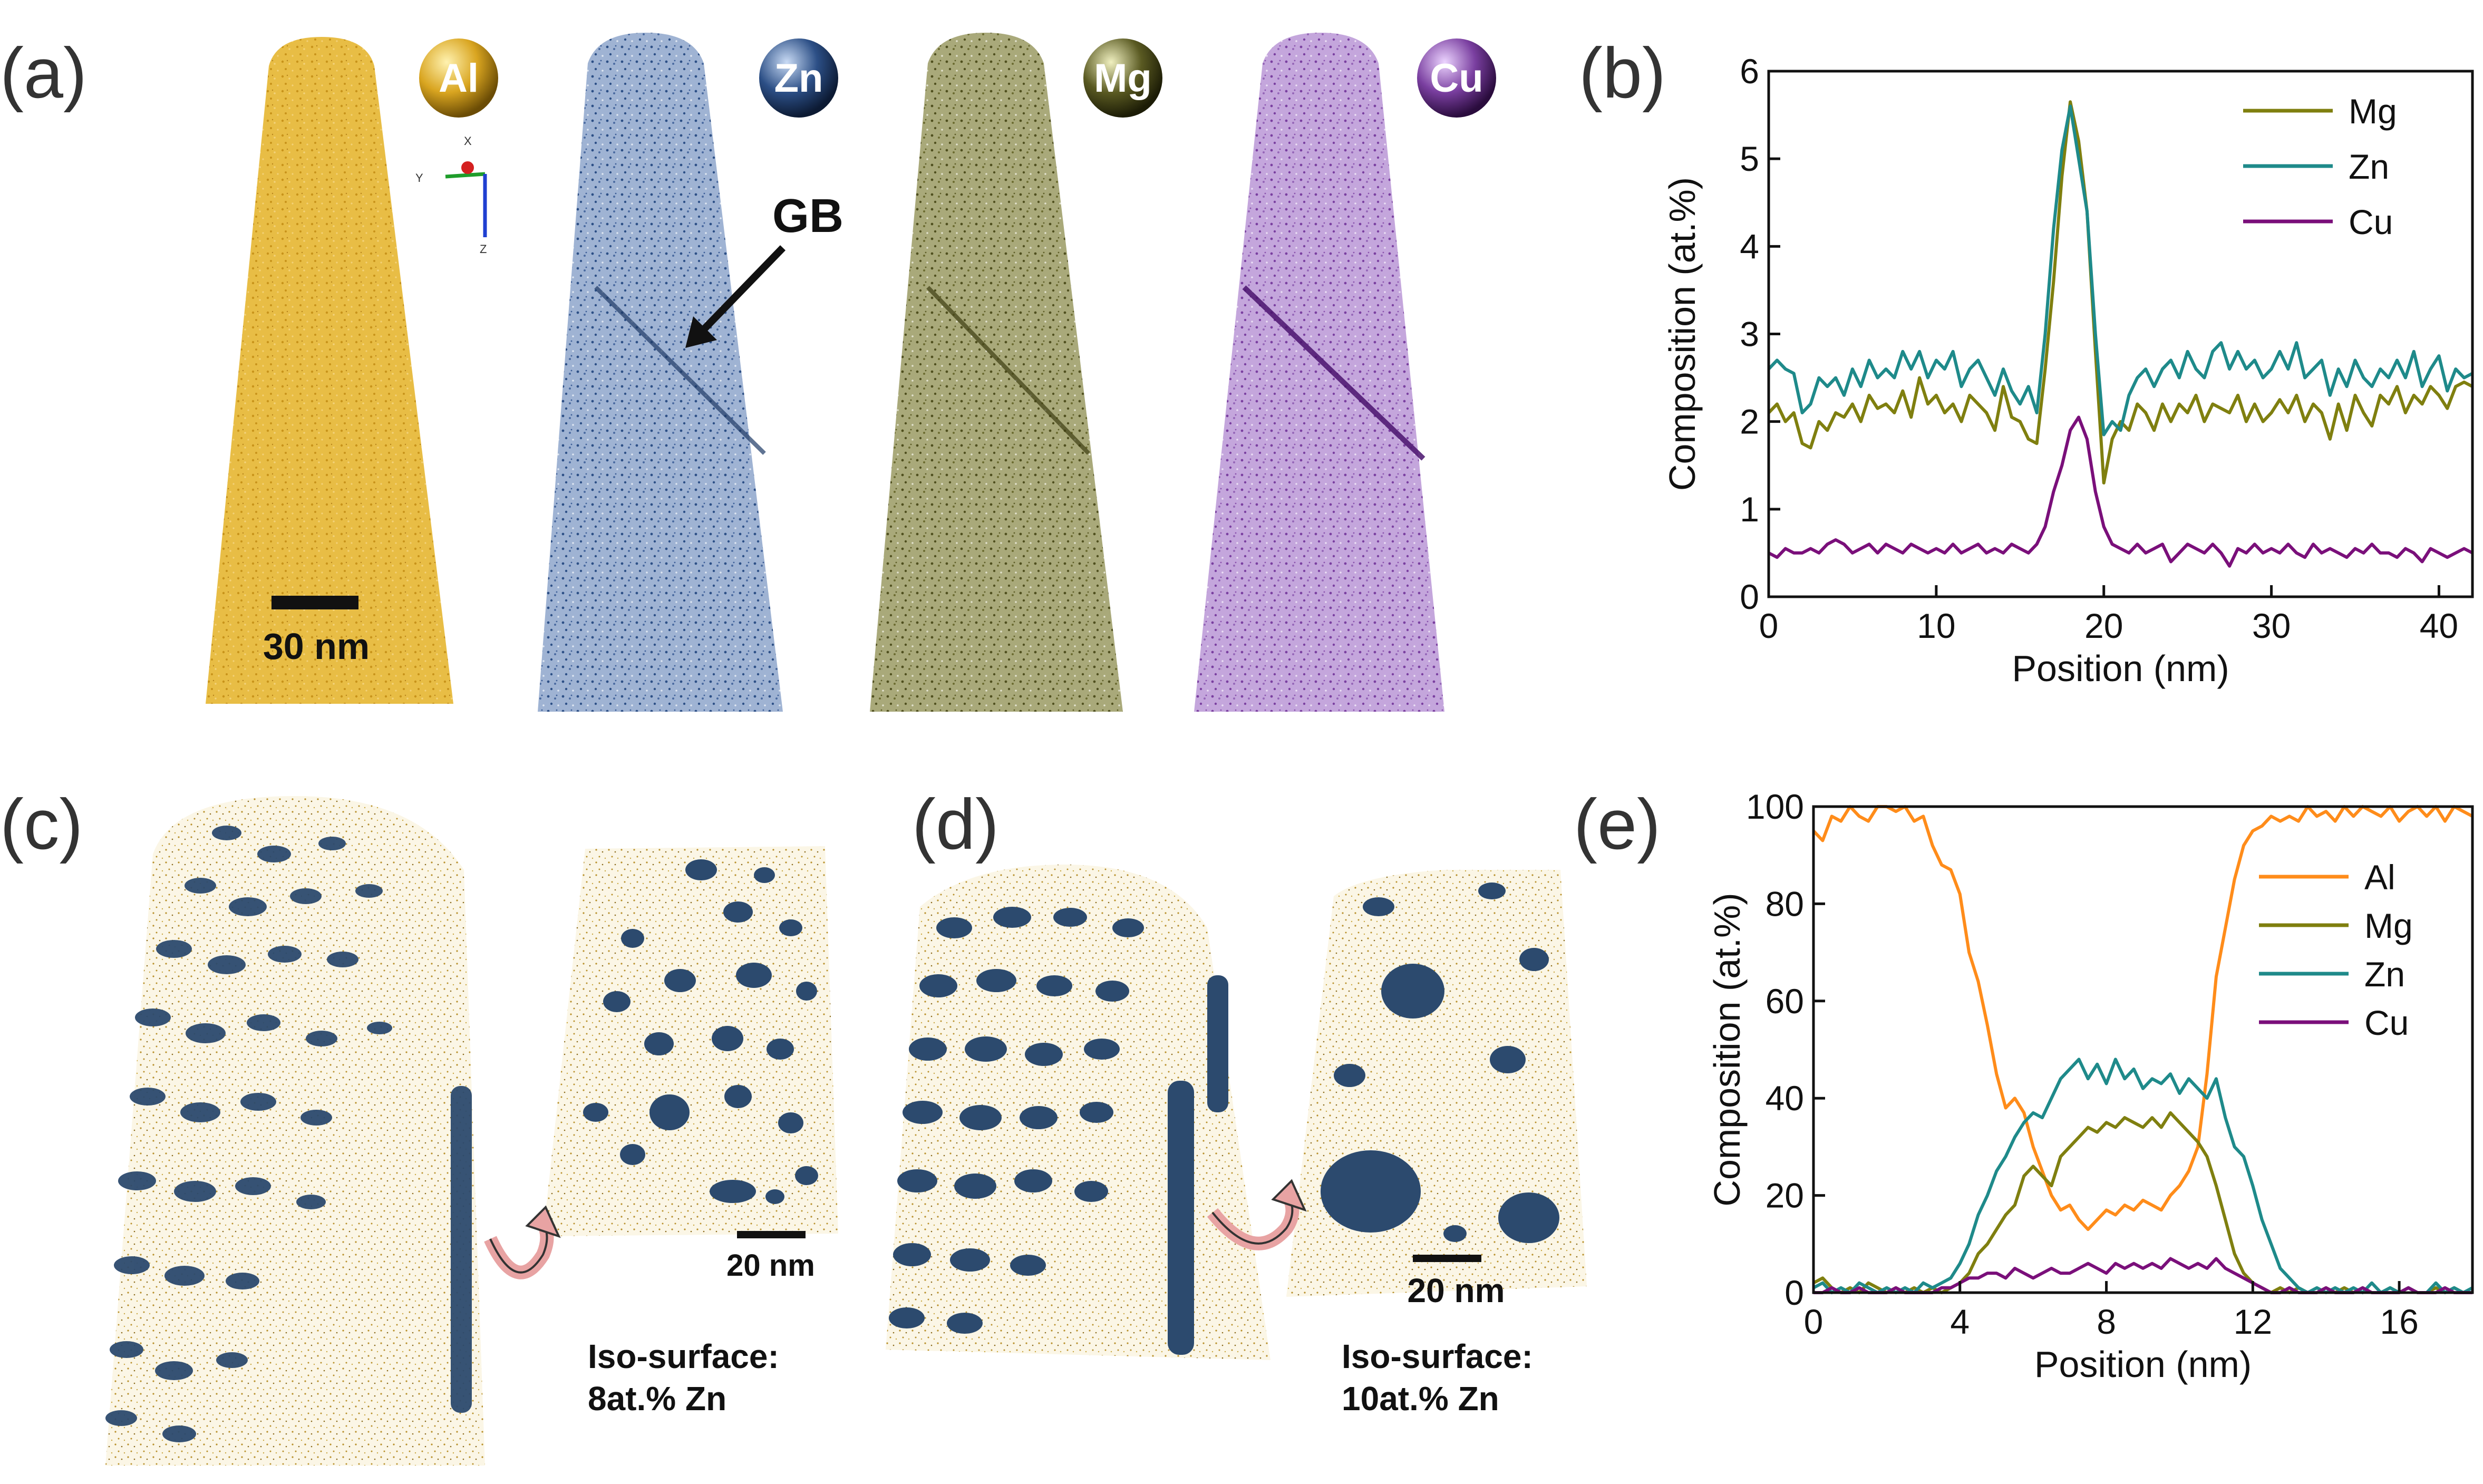 The width and height of the screenshot is (2483, 1484). What do you see at coordinates (955, 824) in the screenshot?
I see `panel-label-d: (d)` at bounding box center [955, 824].